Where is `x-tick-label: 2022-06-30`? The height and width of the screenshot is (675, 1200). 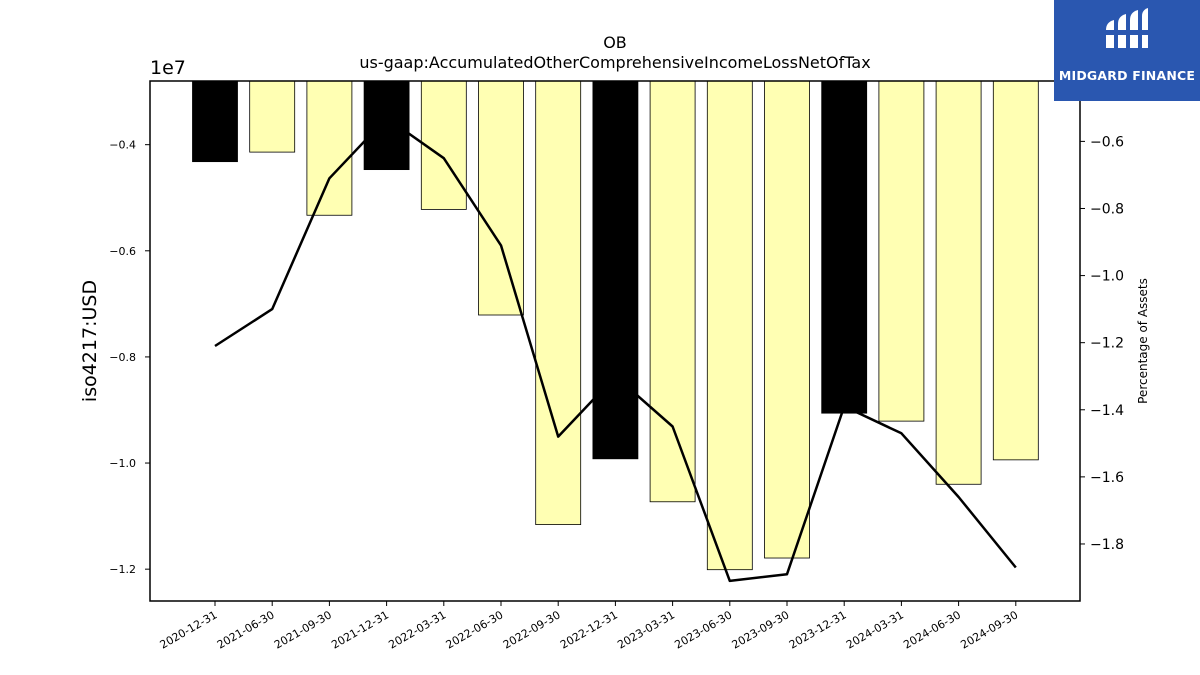
x-tick-label: 2022-06-30 is located at coordinates (475, 629).